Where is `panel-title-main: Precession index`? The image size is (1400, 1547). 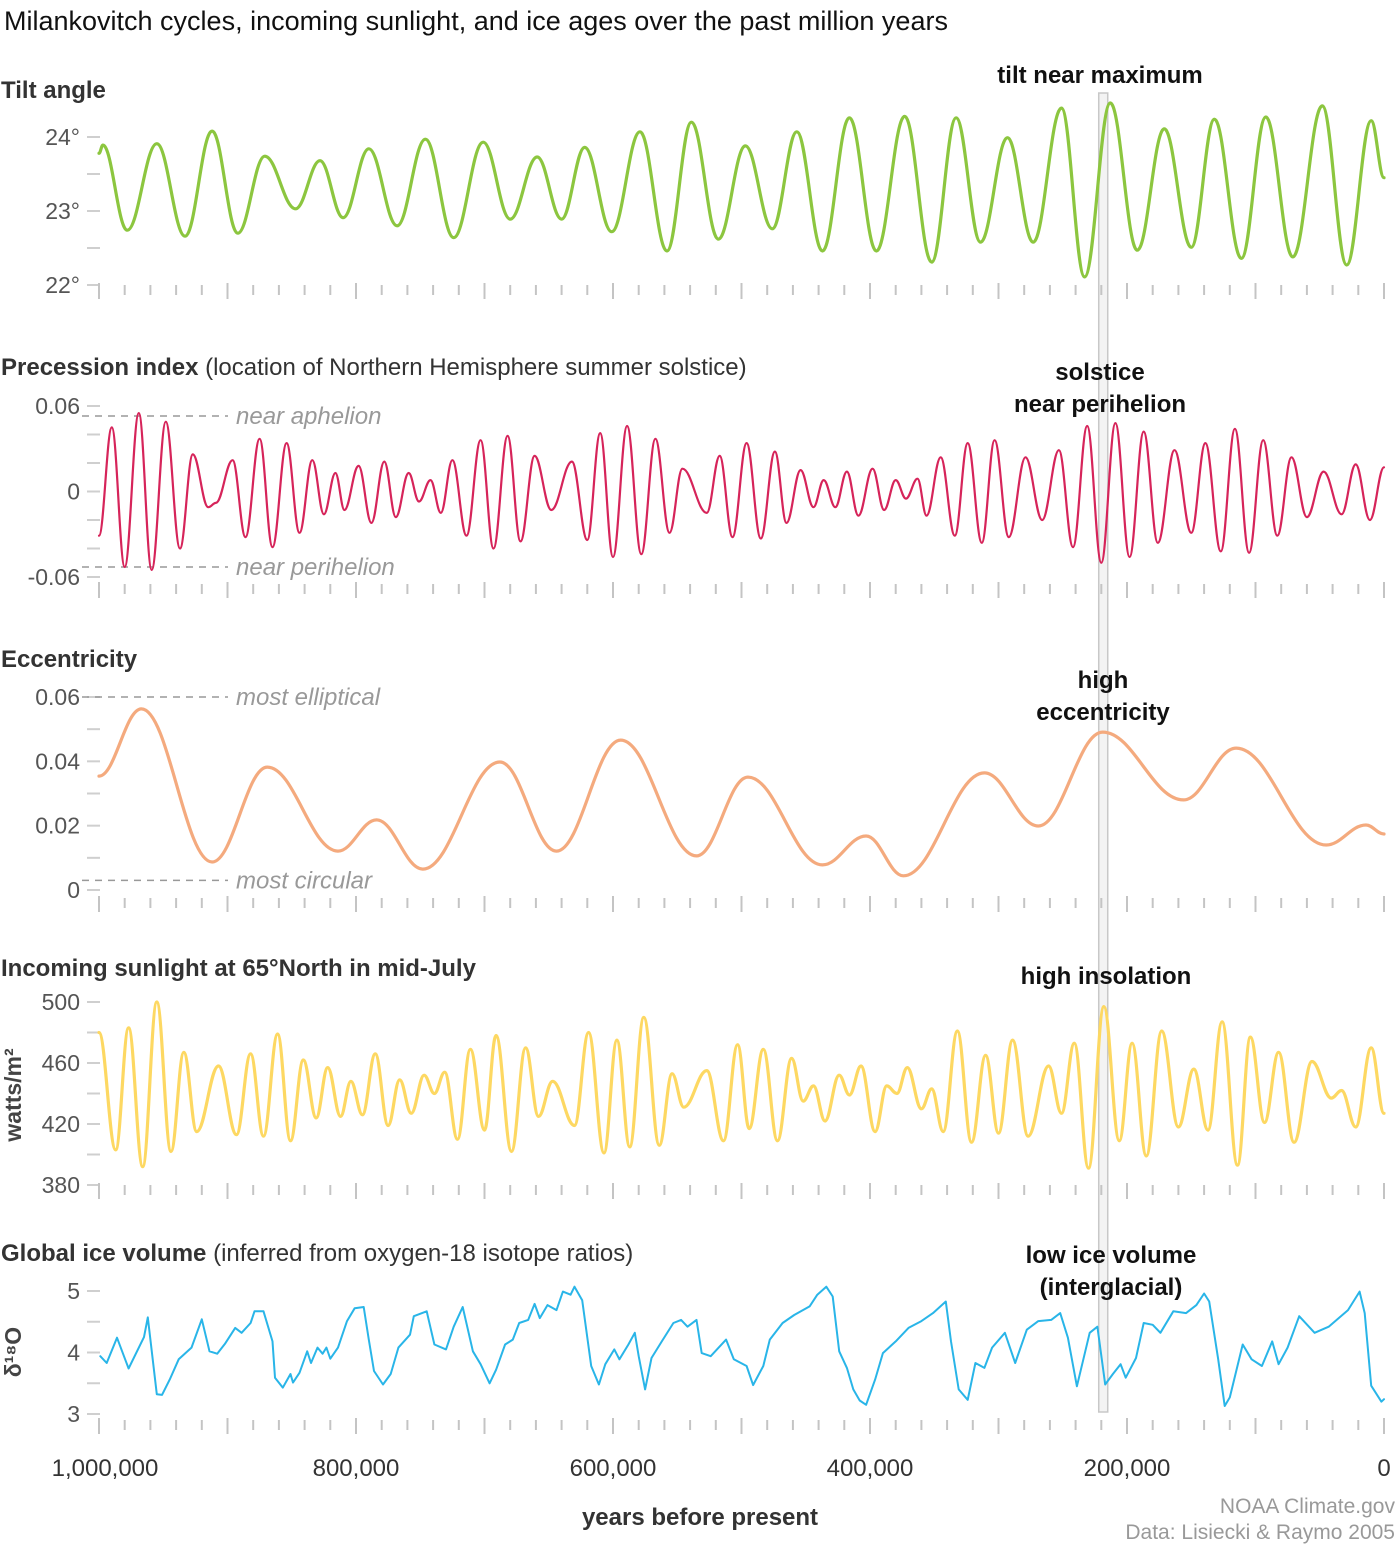 panel-title-main: Precession index is located at coordinates (100, 367).